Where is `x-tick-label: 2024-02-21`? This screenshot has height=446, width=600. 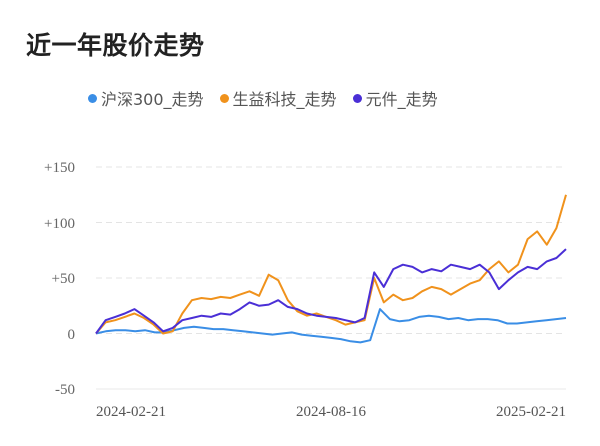
x-tick-label: 2024-02-21 is located at coordinates (131, 412).